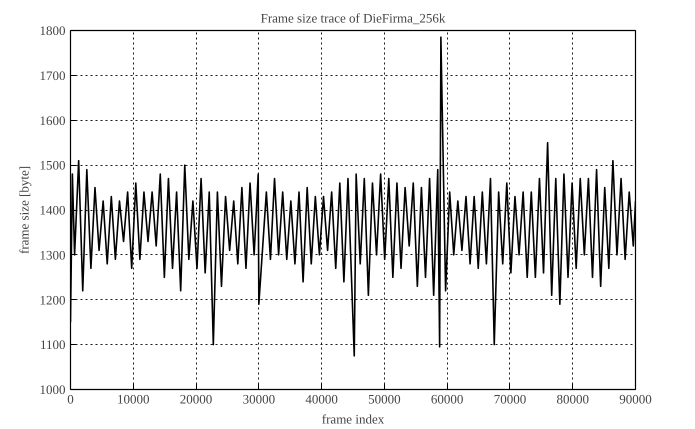  Describe the element at coordinates (70, 399) in the screenshot. I see `x-tick-label: 0` at that location.